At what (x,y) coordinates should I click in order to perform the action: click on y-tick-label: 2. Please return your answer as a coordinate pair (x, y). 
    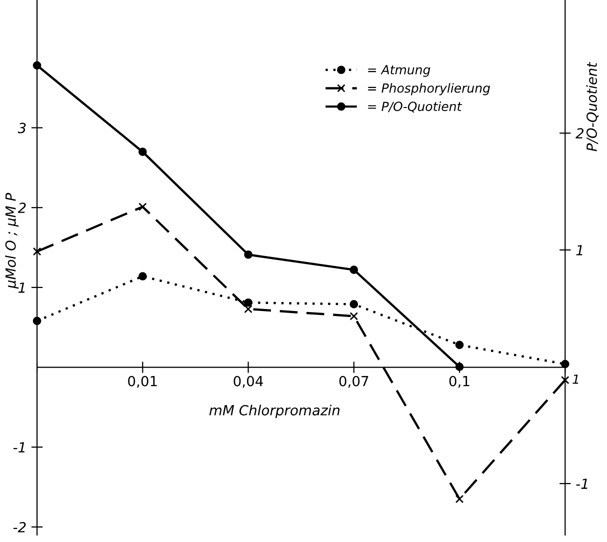
    Looking at the image, I should click on (22, 207).